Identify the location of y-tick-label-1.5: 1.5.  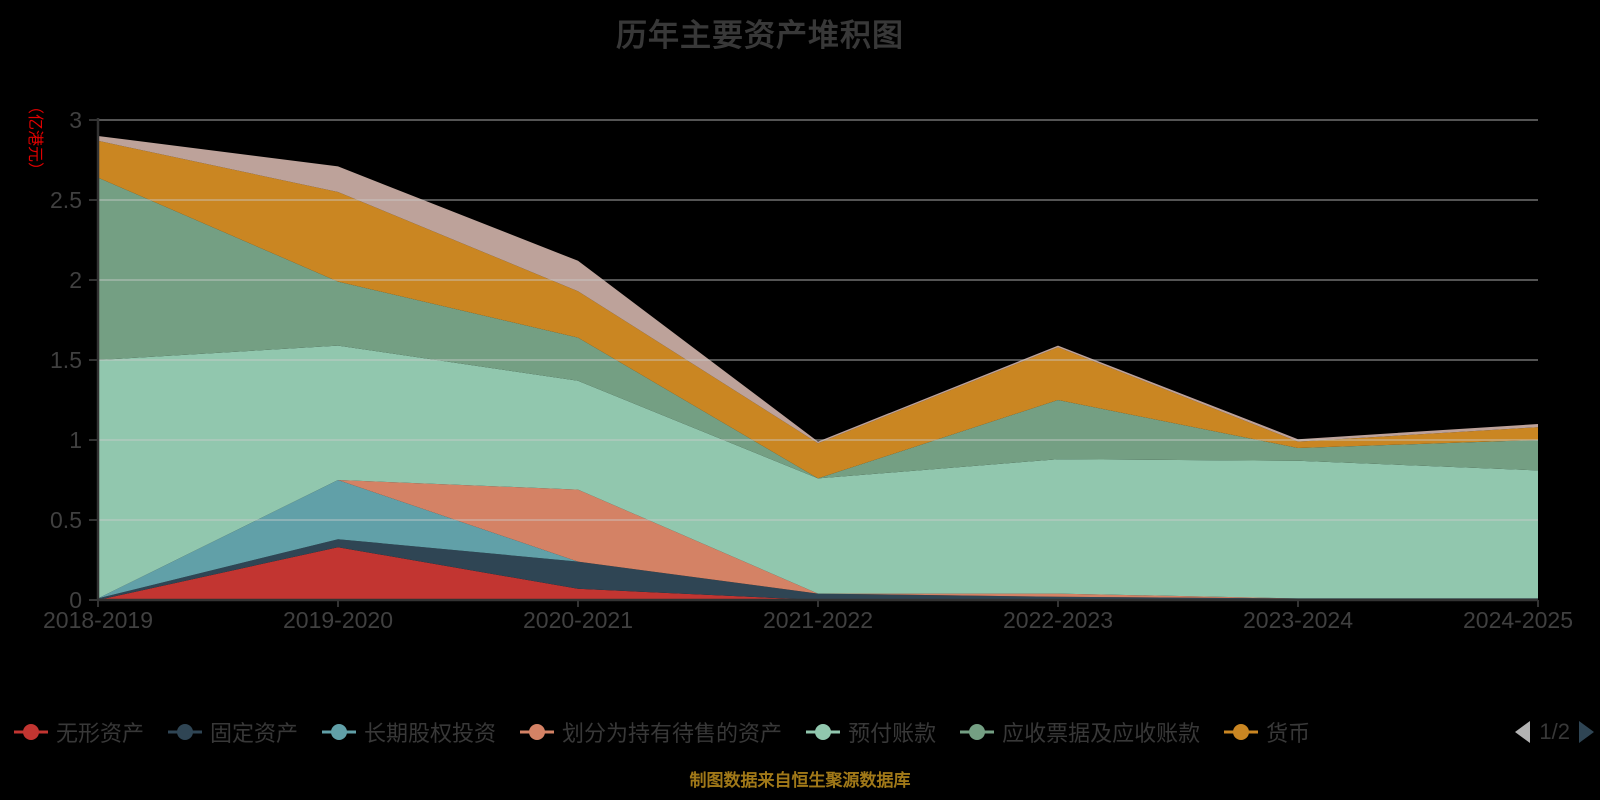
(66, 360).